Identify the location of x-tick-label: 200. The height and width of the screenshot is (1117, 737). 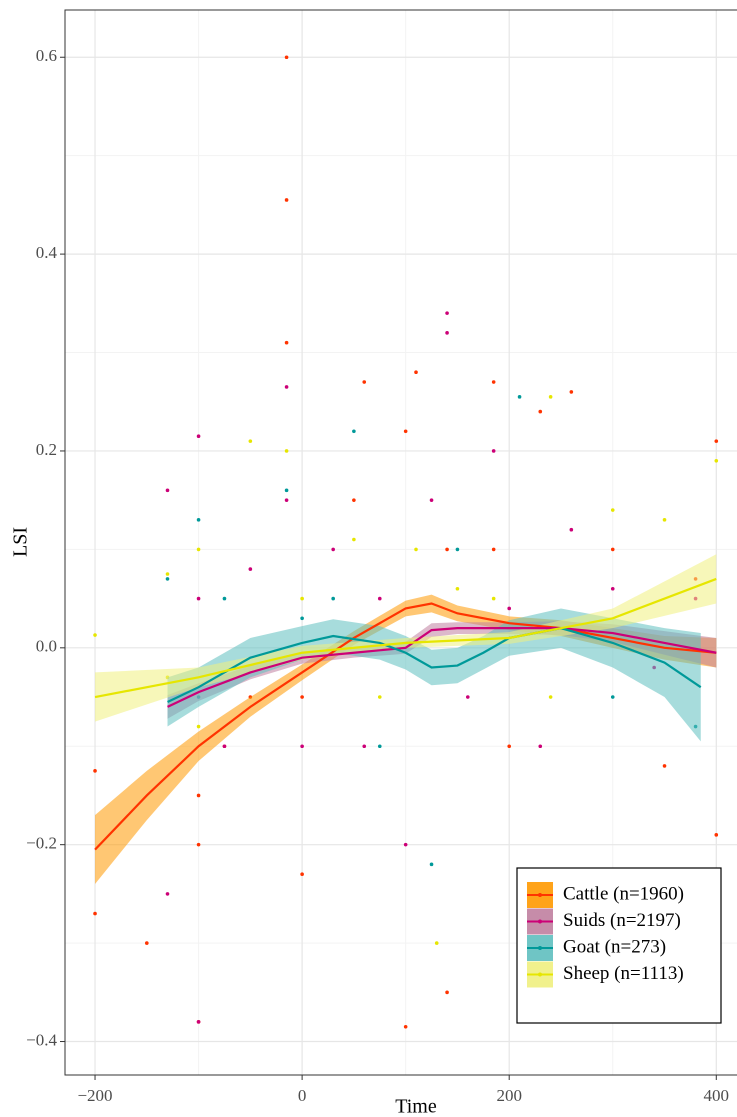
(509, 1095).